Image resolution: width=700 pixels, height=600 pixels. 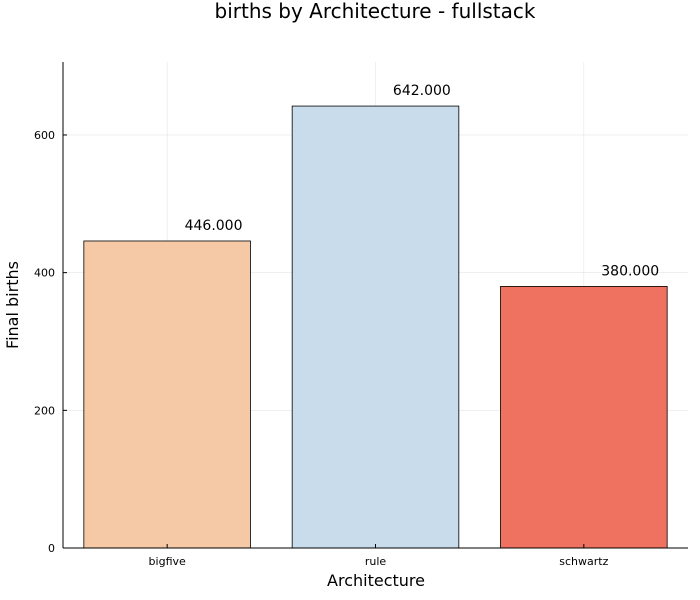 What do you see at coordinates (44, 273) in the screenshot?
I see `y-tick-label: 400` at bounding box center [44, 273].